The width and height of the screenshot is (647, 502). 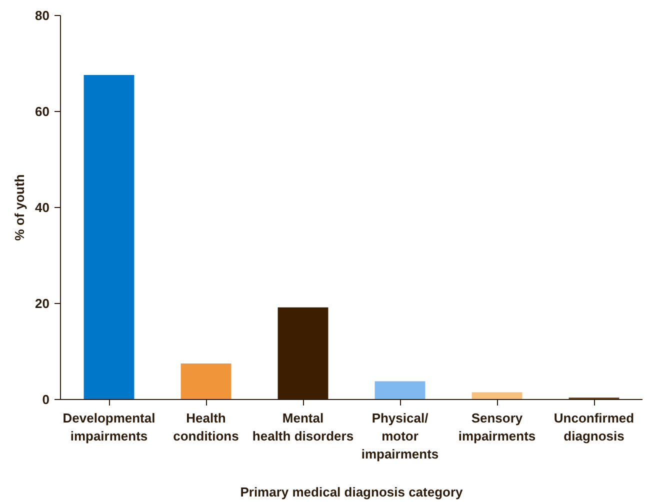 What do you see at coordinates (109, 427) in the screenshot?
I see `x-tick-label: Developmental impairments` at bounding box center [109, 427].